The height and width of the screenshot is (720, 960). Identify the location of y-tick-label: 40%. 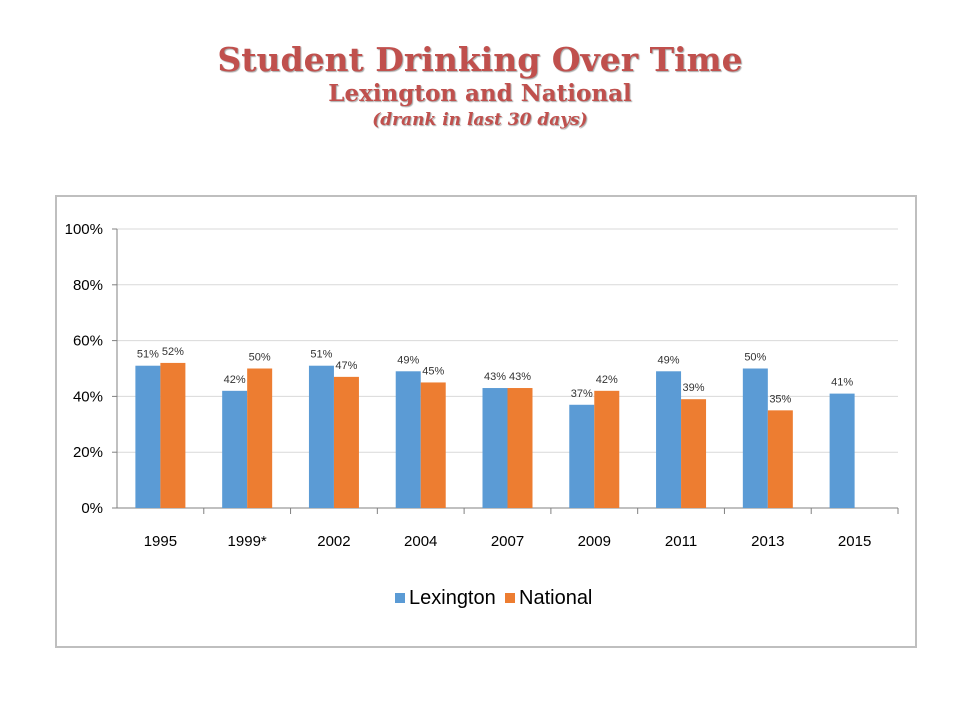
(88, 396).